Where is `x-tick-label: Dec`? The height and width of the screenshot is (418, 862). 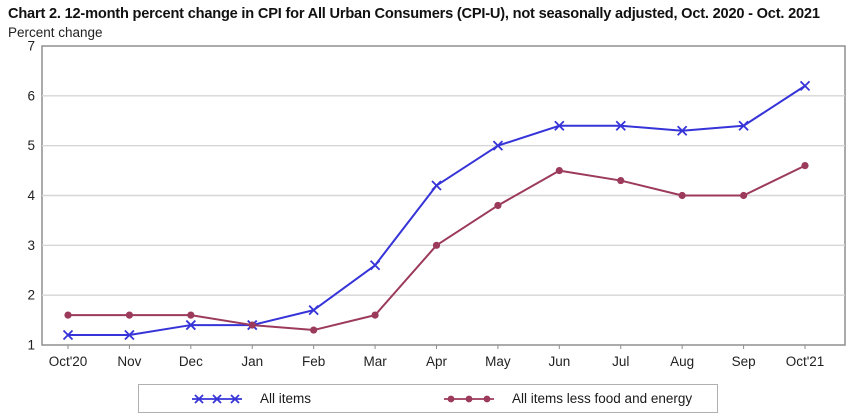
x-tick-label: Dec is located at coordinates (191, 361).